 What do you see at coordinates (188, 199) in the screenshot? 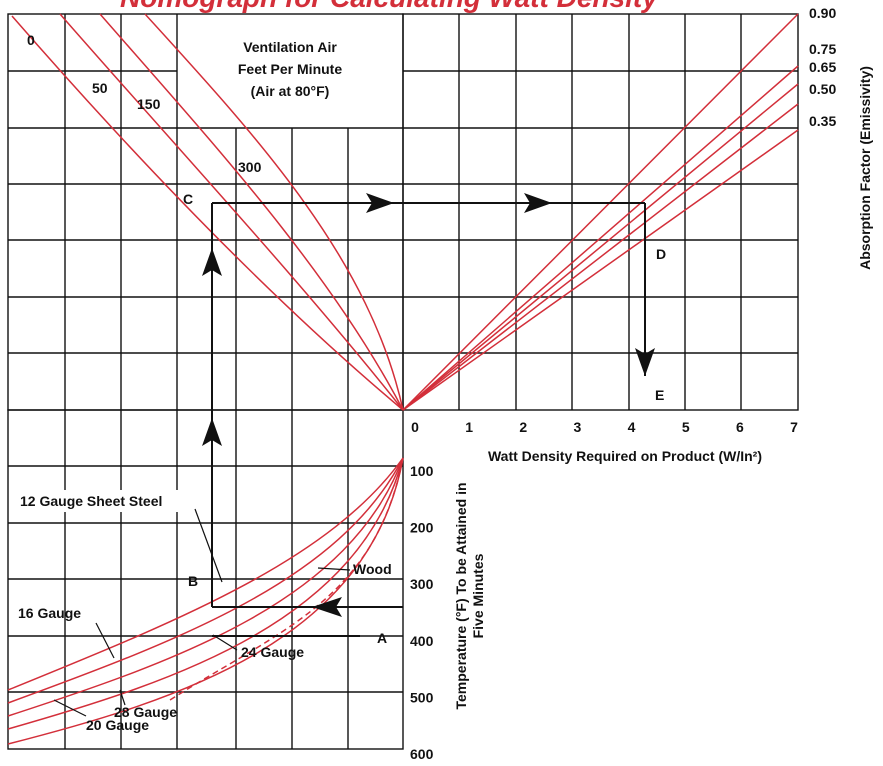
I see `point-label-c: C` at bounding box center [188, 199].